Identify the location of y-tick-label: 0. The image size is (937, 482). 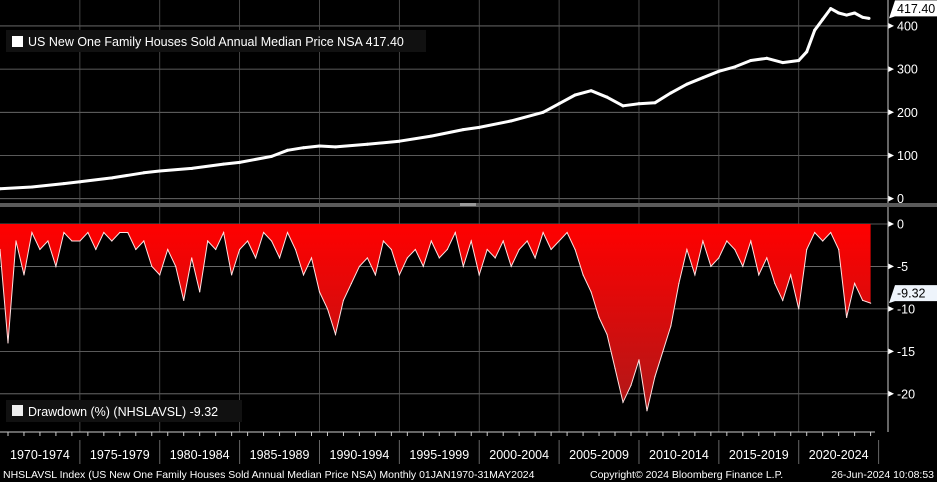
(900, 224).